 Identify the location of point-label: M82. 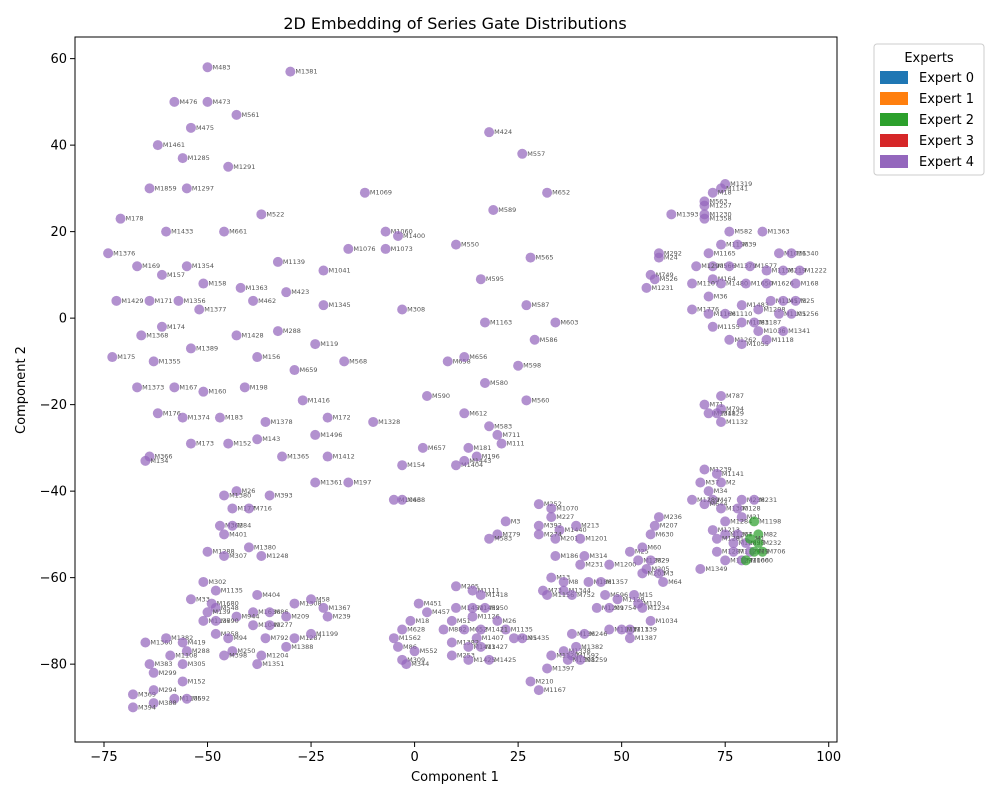
(770, 534).